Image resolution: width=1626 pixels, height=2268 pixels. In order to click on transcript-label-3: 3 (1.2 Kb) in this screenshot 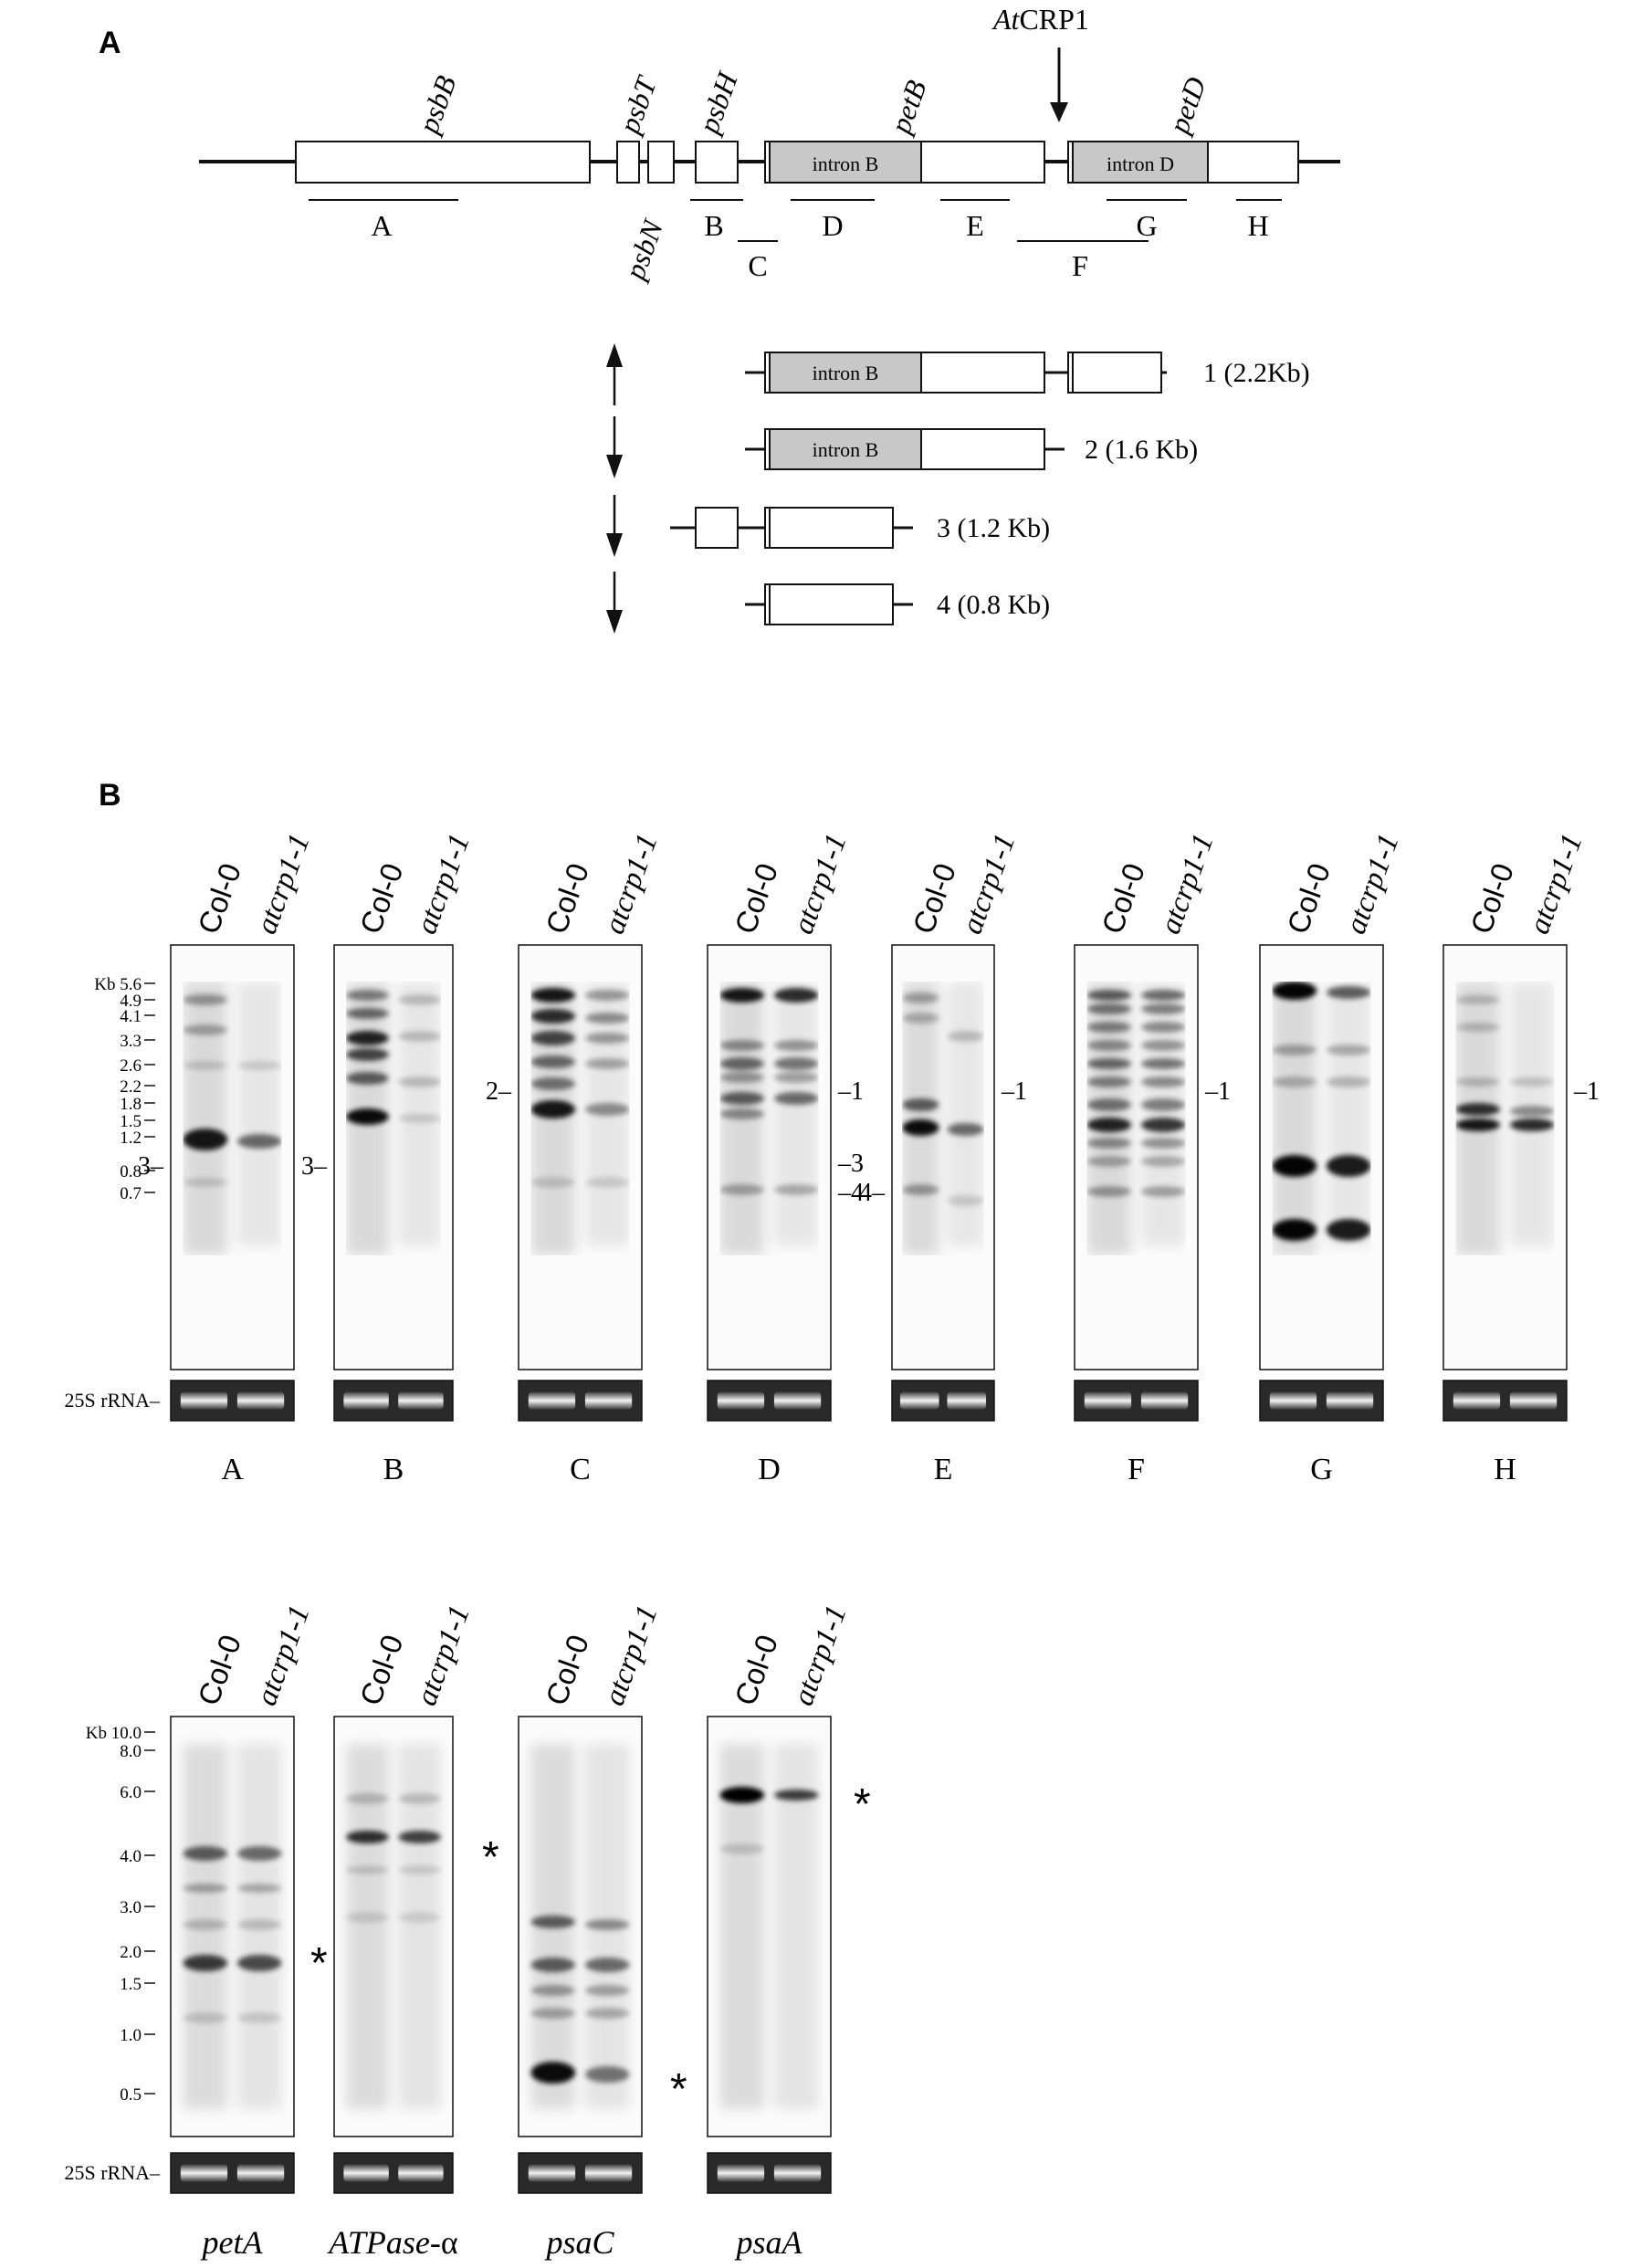, I will do `click(993, 528)`.